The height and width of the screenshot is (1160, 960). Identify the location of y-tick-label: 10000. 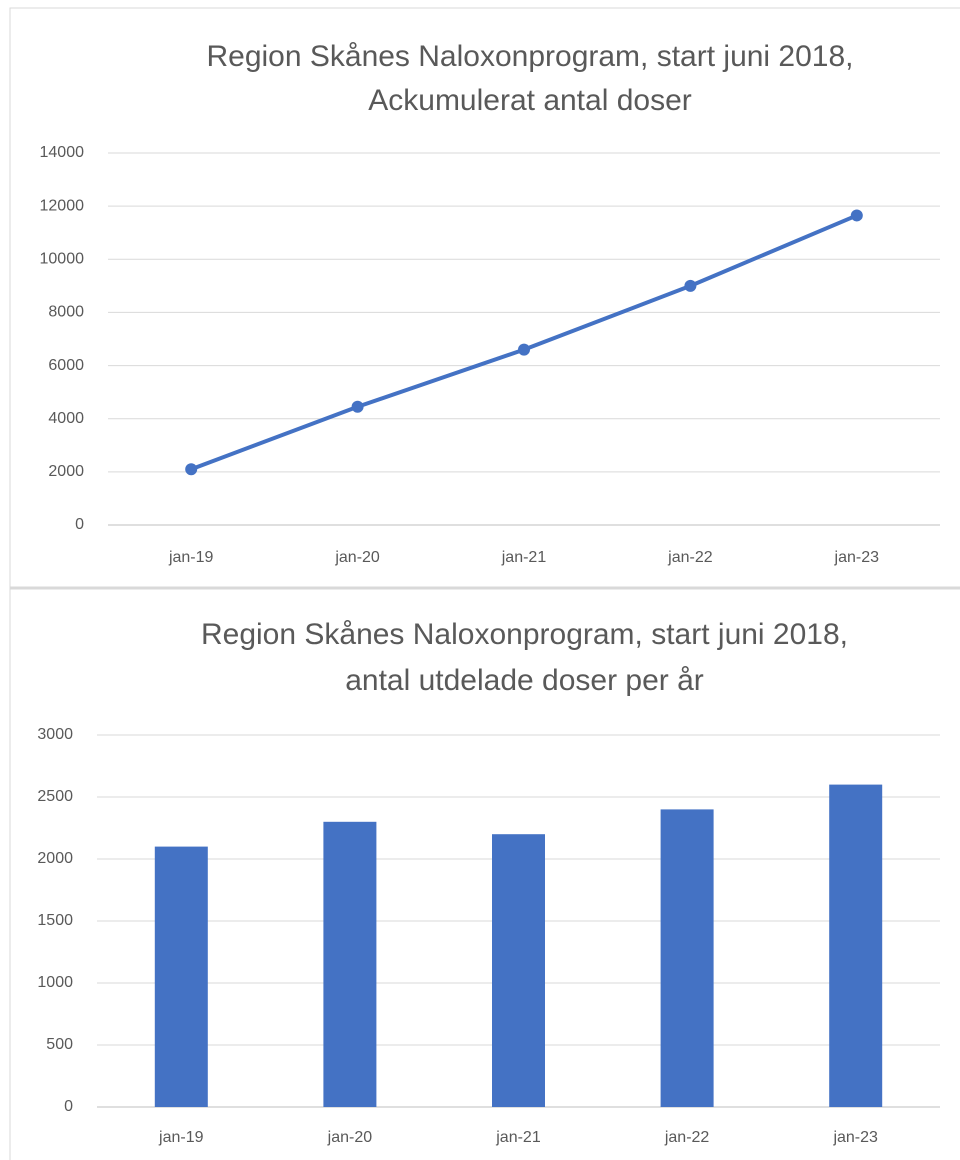
(62, 259).